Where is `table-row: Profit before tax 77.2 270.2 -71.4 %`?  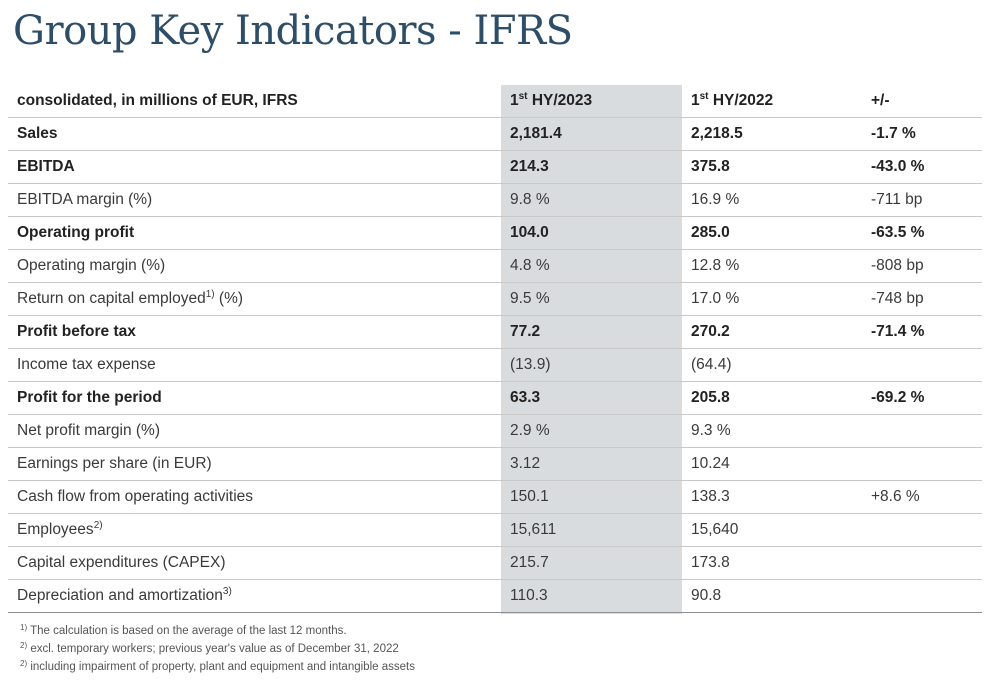 table-row: Profit before tax 77.2 270.2 -71.4 % is located at coordinates (495, 332).